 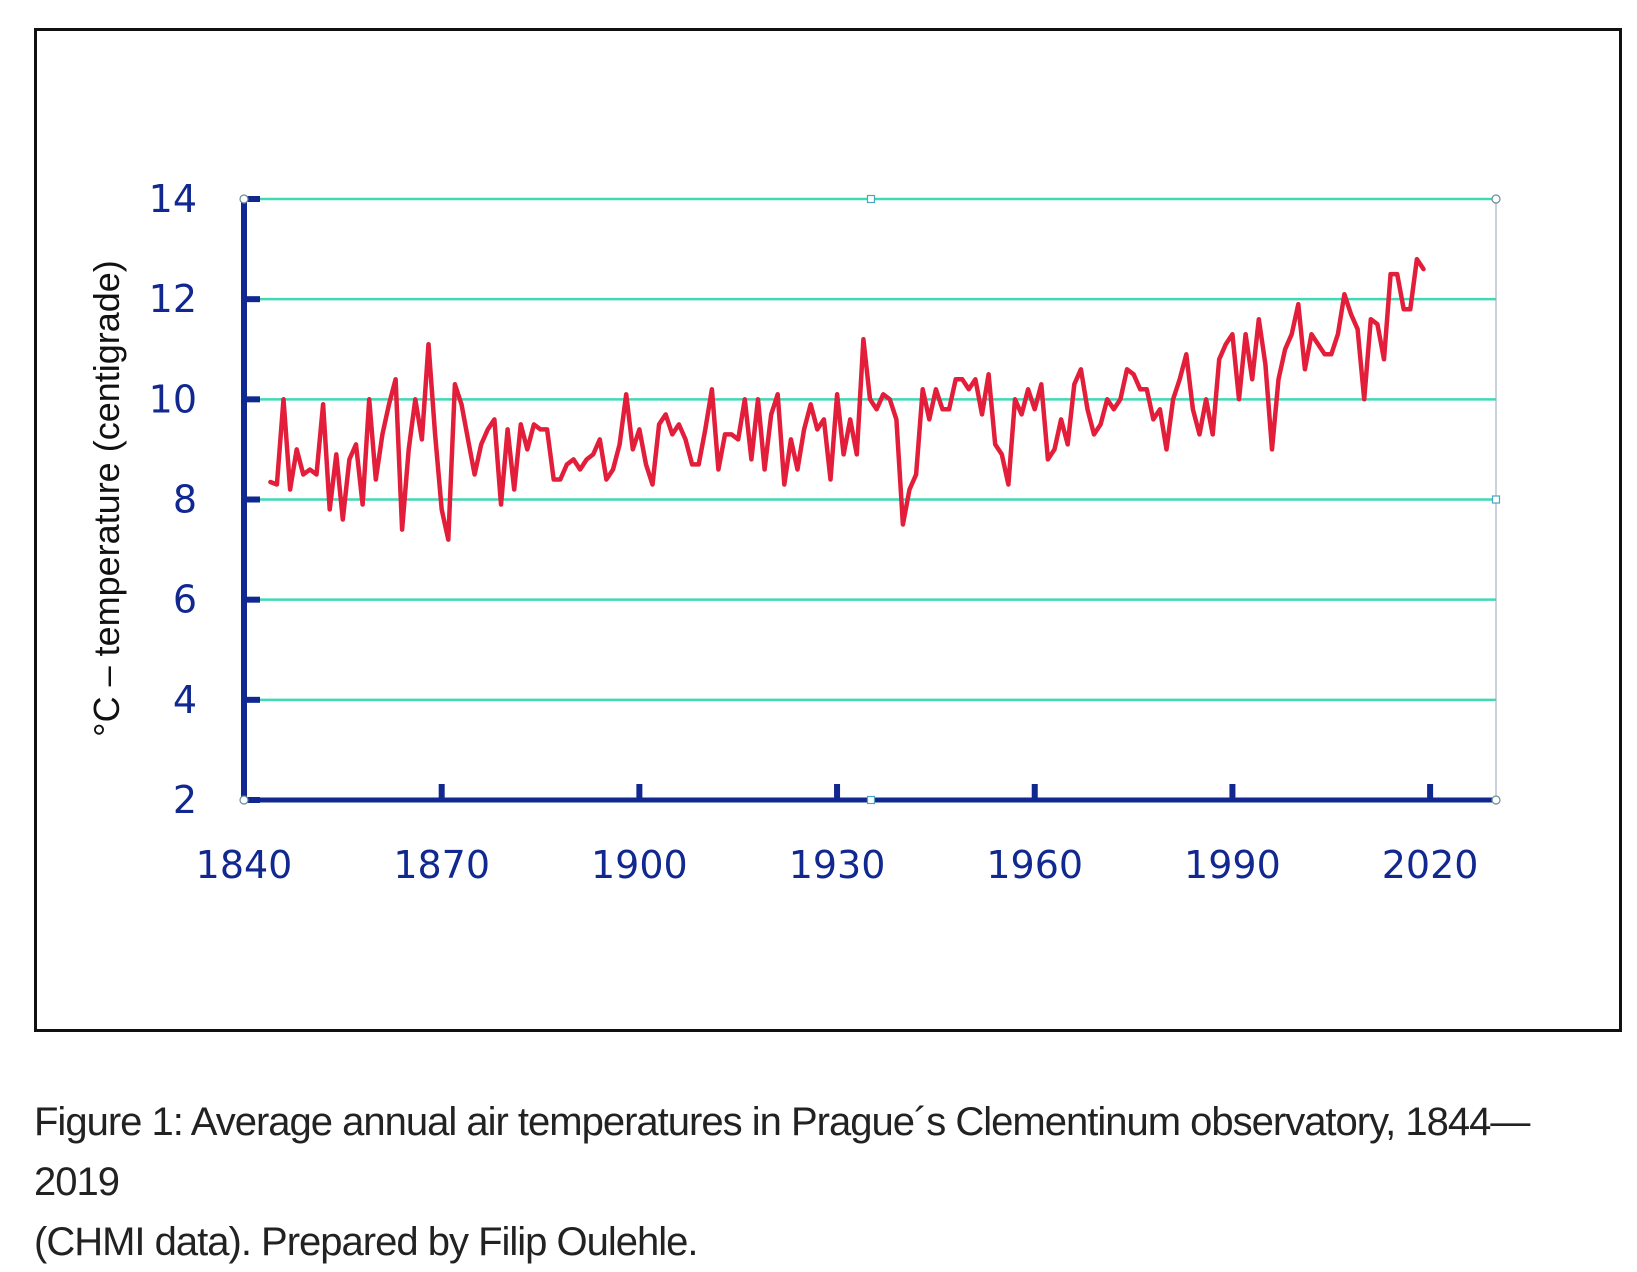 I want to click on y-tick-labels: 2 4 6 8 10 12 14, so click(x=173, y=499).